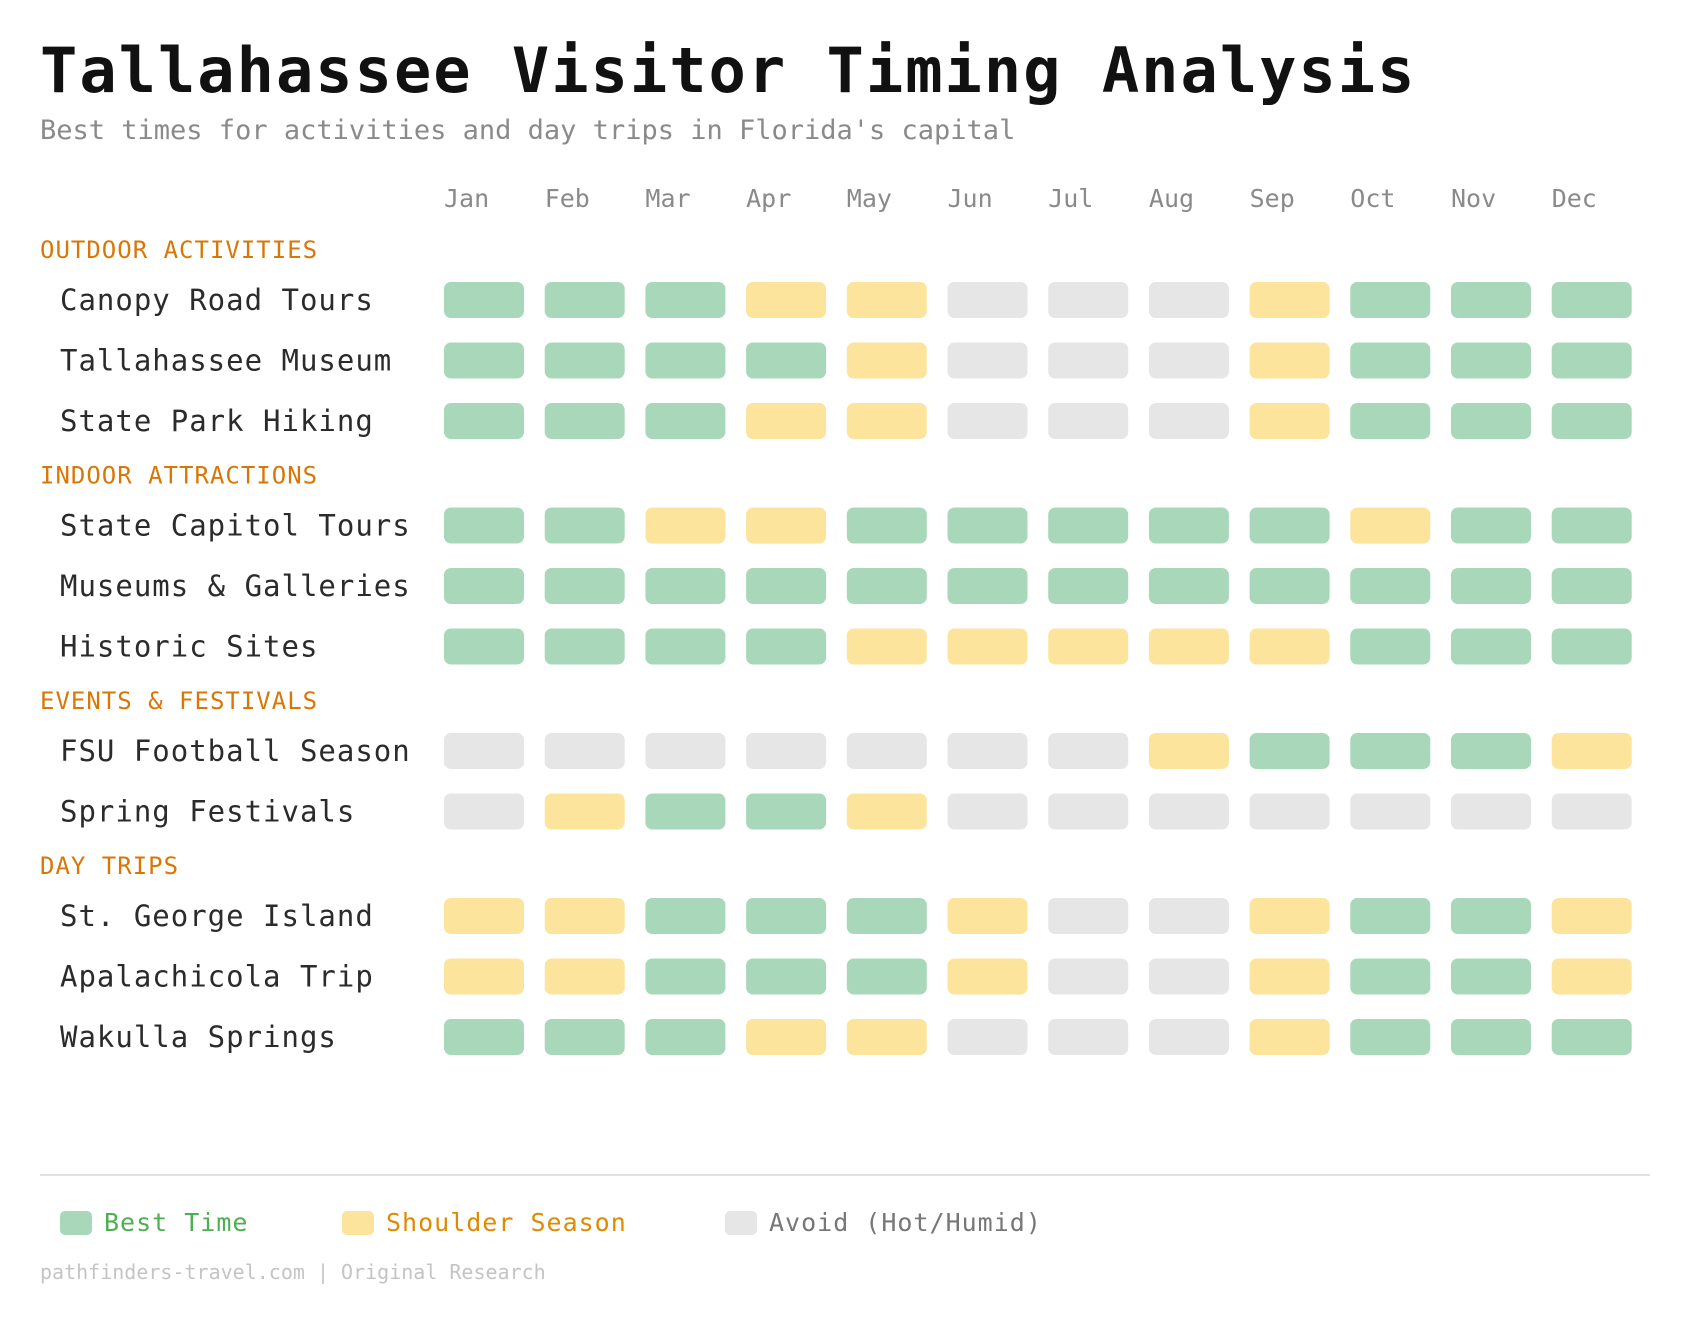 This screenshot has width=1682, height=1340. What do you see at coordinates (1070, 198) in the screenshot?
I see `month-label: Jul` at bounding box center [1070, 198].